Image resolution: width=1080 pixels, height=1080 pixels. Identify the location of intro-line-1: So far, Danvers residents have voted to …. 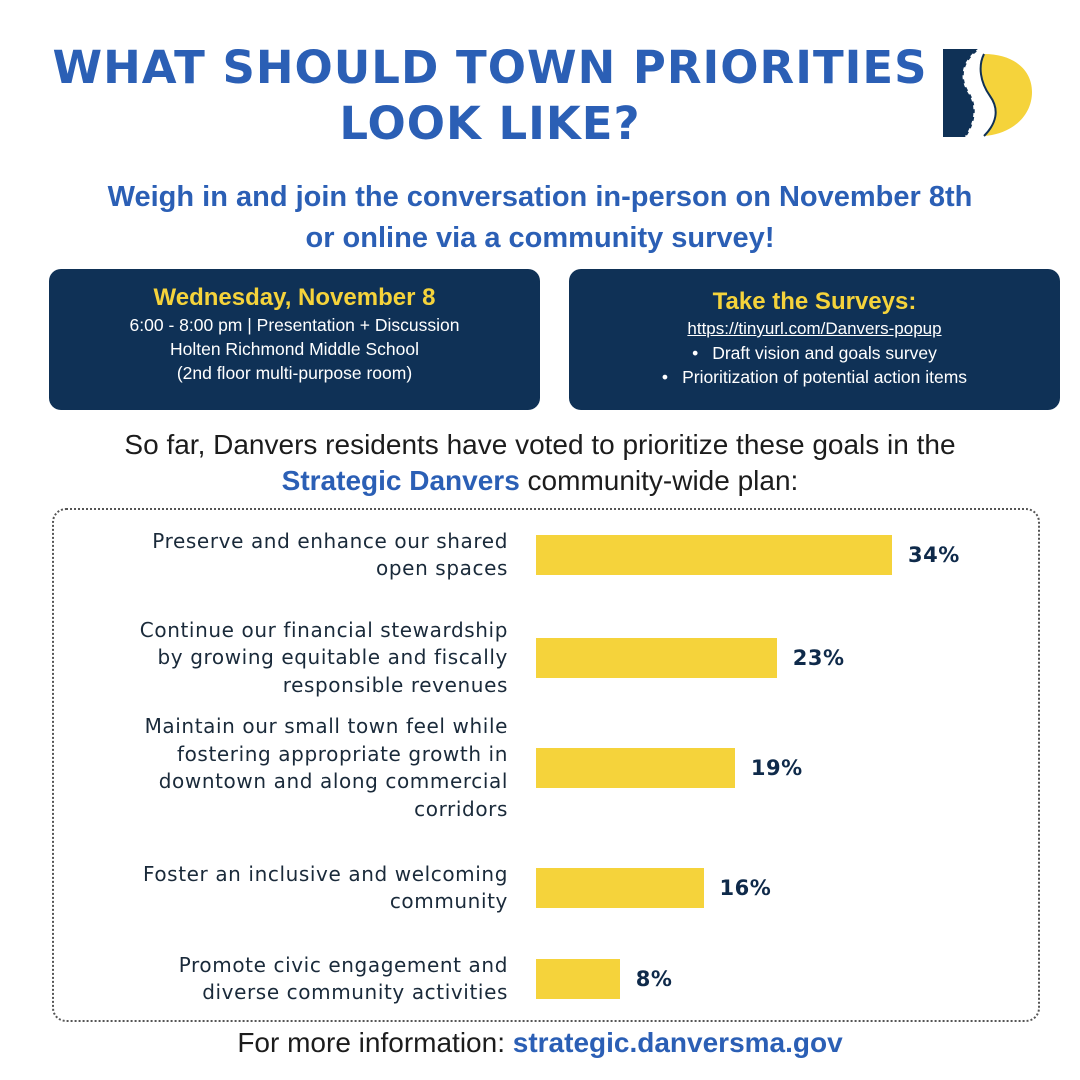
(540, 444).